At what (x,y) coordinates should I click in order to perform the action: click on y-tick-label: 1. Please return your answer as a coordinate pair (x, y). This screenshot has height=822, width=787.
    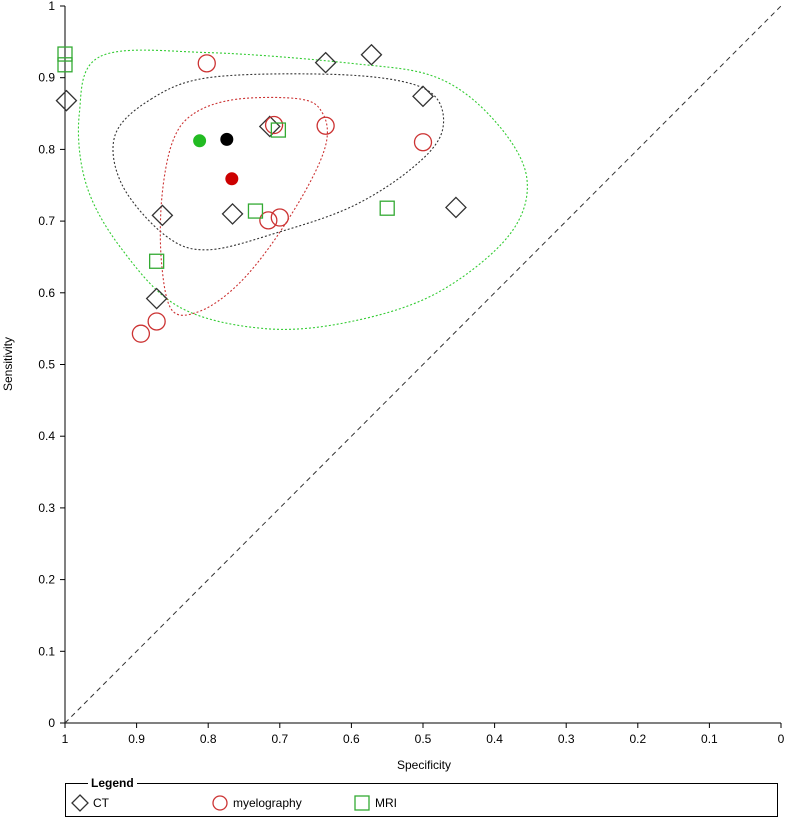
    Looking at the image, I should click on (51, 6).